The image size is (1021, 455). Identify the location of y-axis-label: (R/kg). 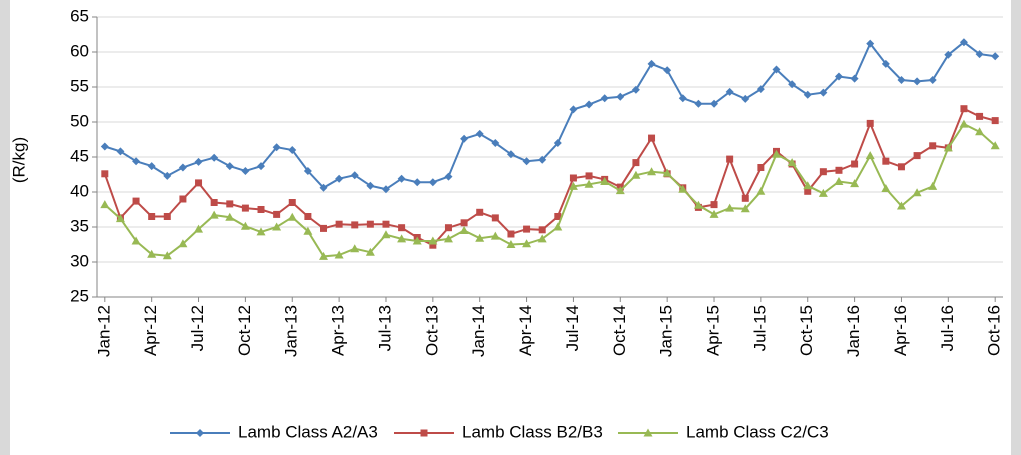
(18, 160).